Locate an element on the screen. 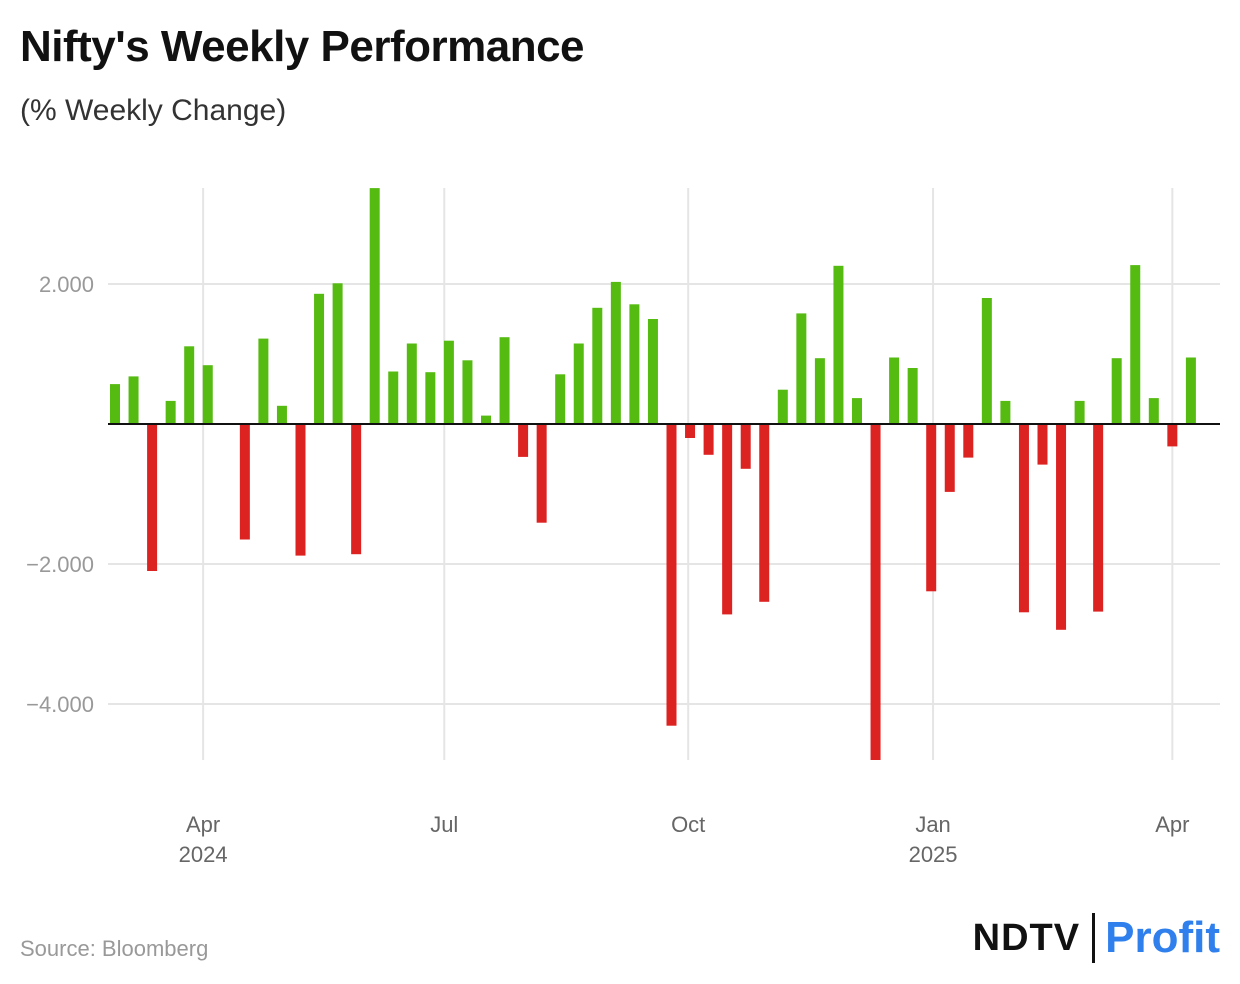 This screenshot has height=984, width=1240. x-tick-year: 2025 is located at coordinates (933, 854).